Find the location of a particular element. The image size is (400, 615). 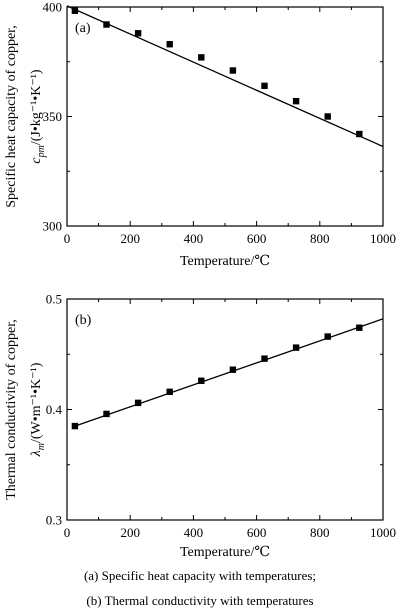

y-axis-title-line2: λm/(W•m⁻¹•K⁻¹) is located at coordinates (38, 409).